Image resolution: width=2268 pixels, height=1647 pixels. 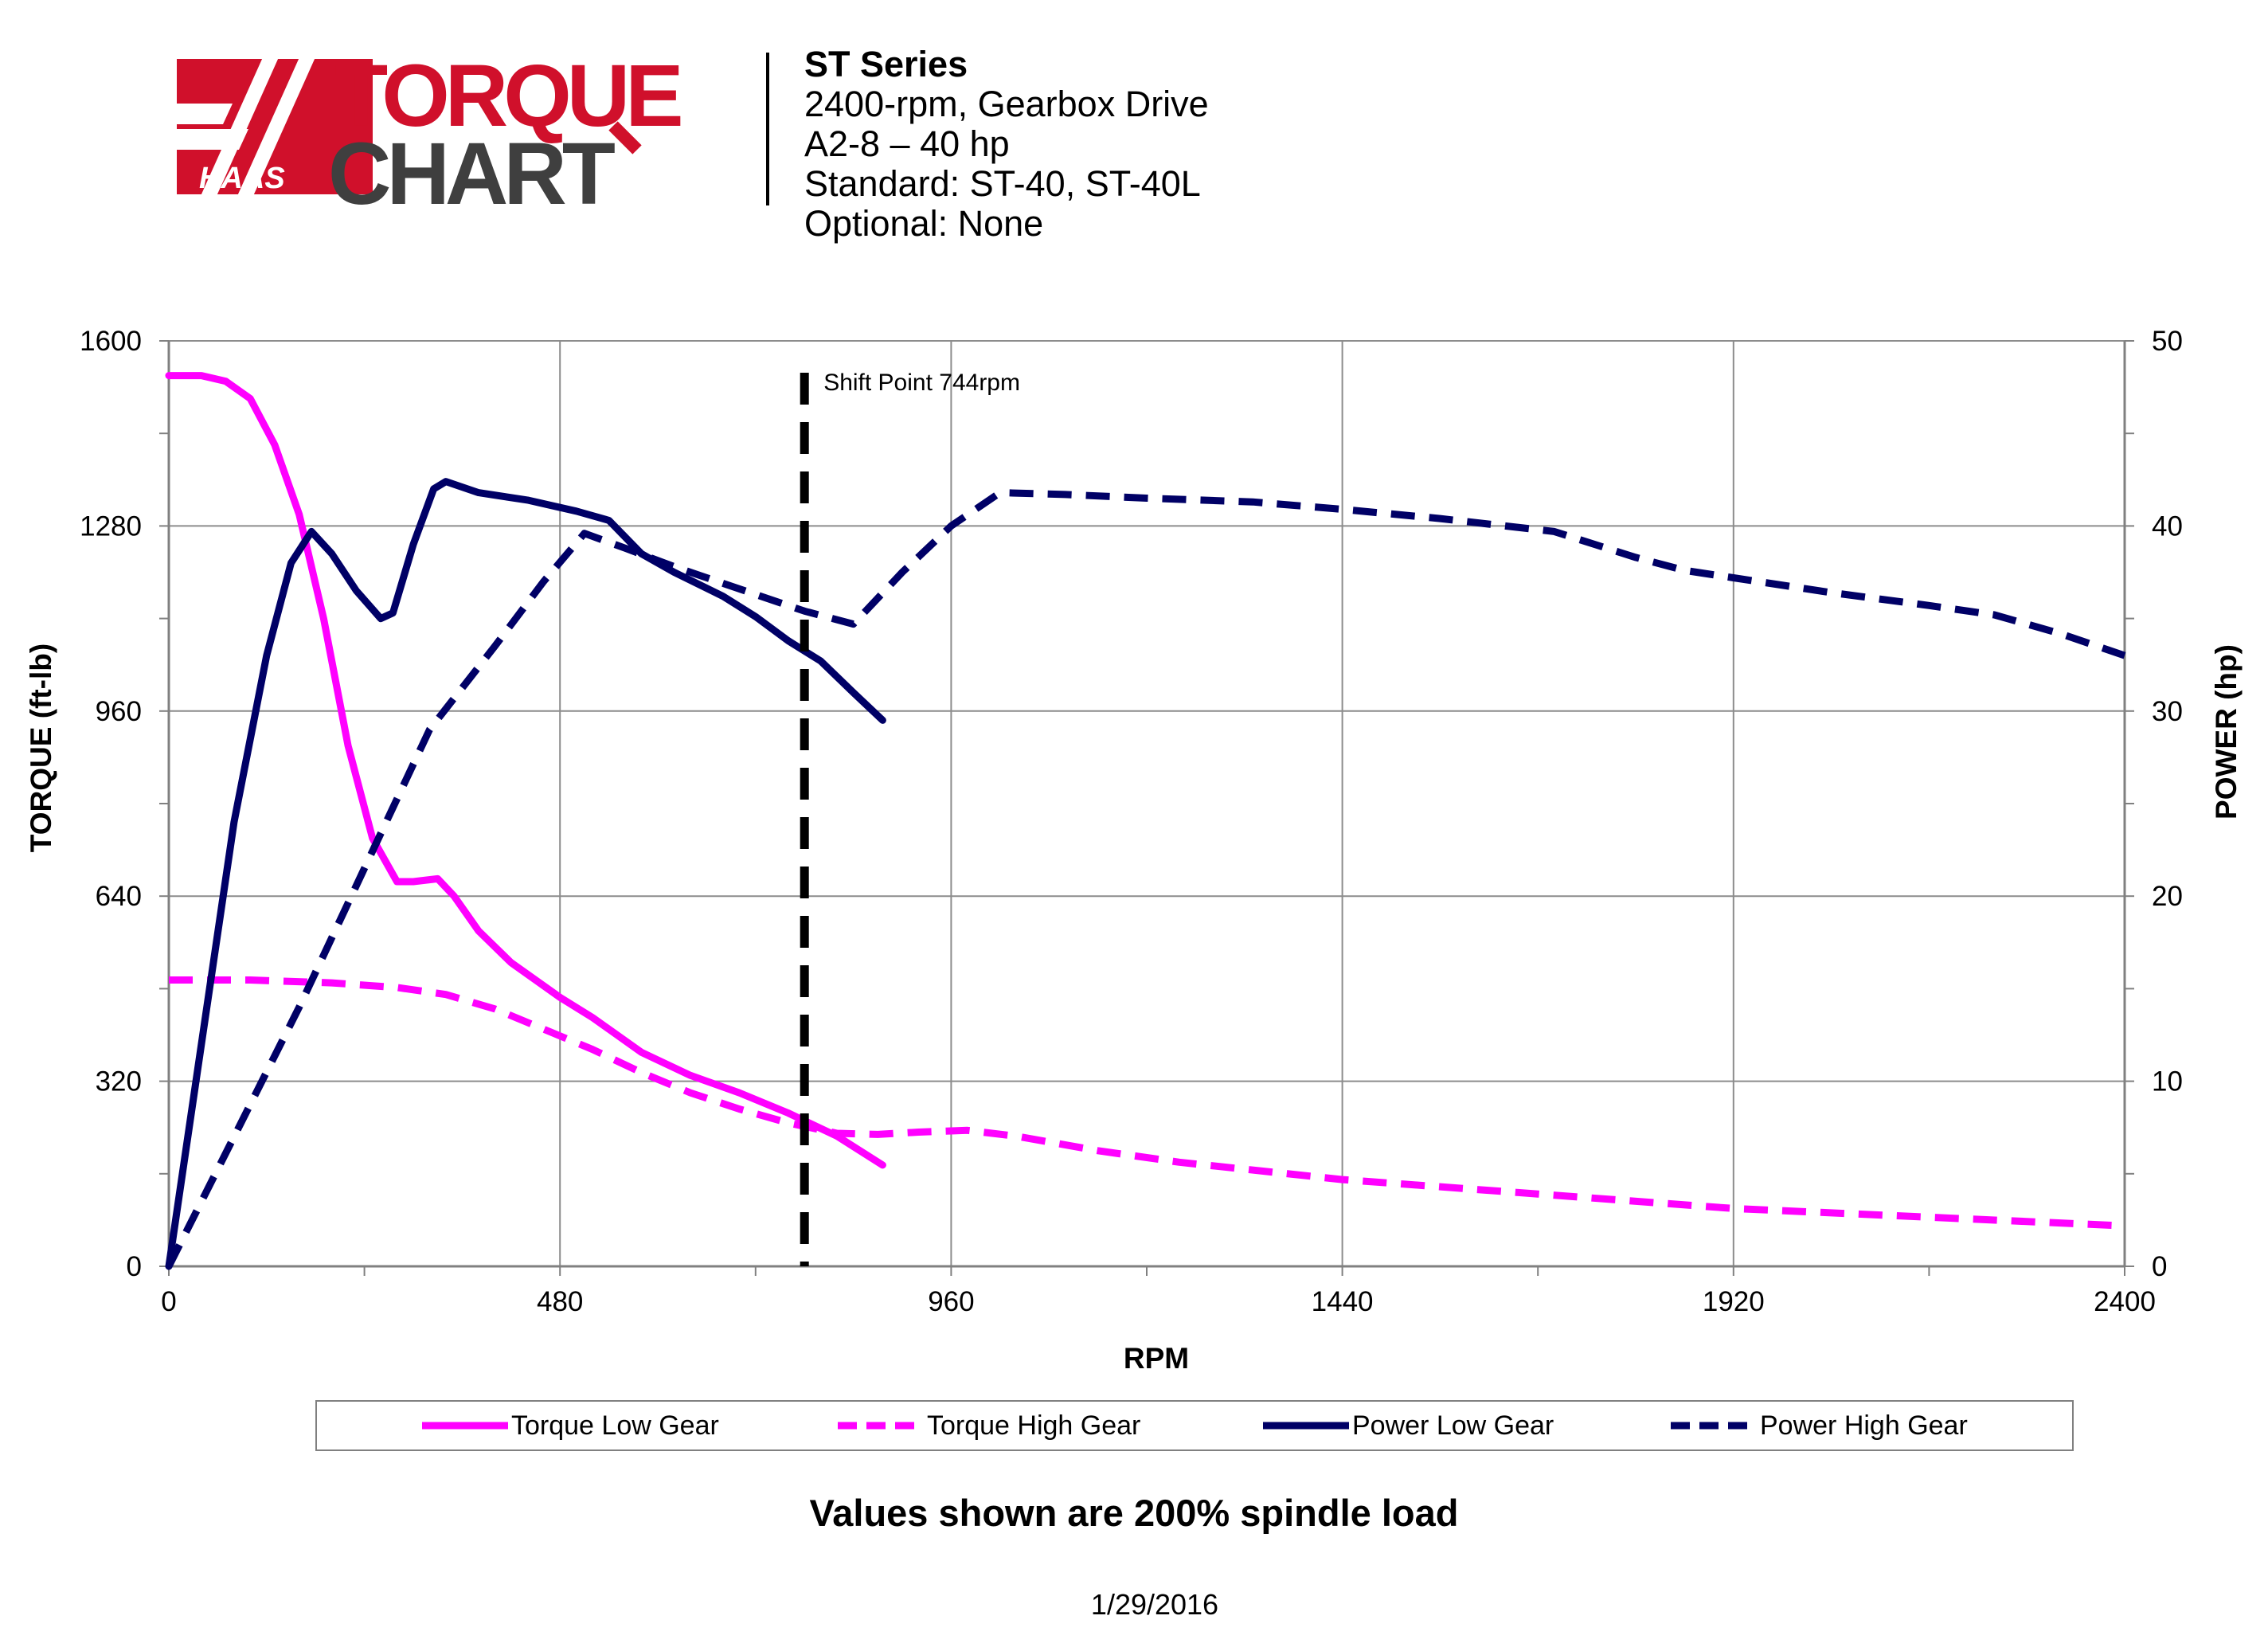 I want to click on x-tick-label: 0, so click(x=168, y=1301).